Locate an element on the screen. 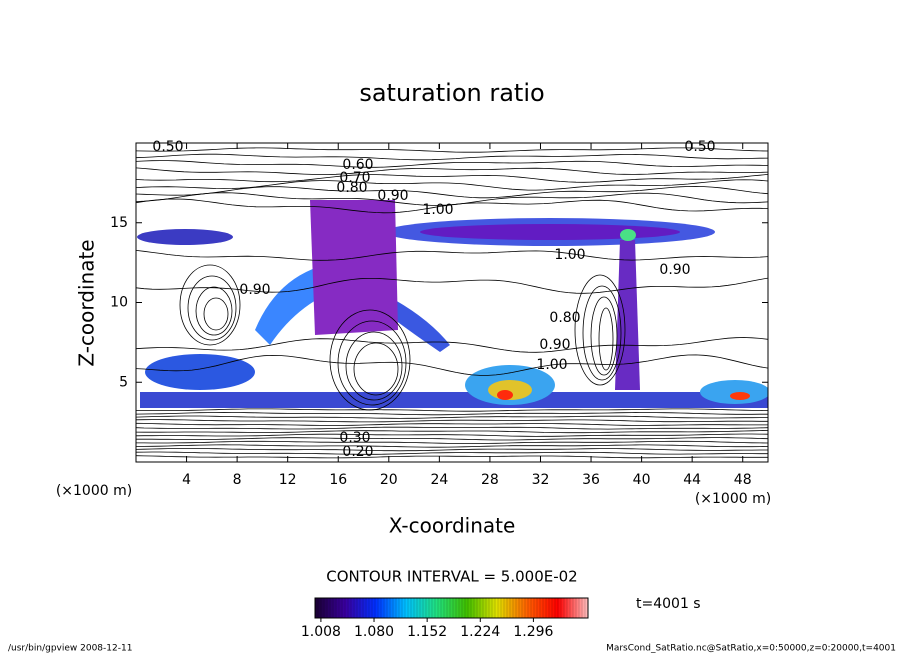 The image size is (904, 654). x-tick-label: 20 is located at coordinates (389, 480).